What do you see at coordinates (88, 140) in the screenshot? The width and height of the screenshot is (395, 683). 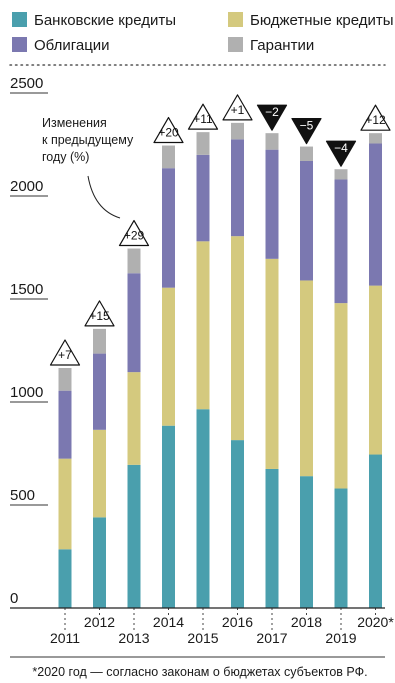 I see `annotation-line-2: к предыдущему` at bounding box center [88, 140].